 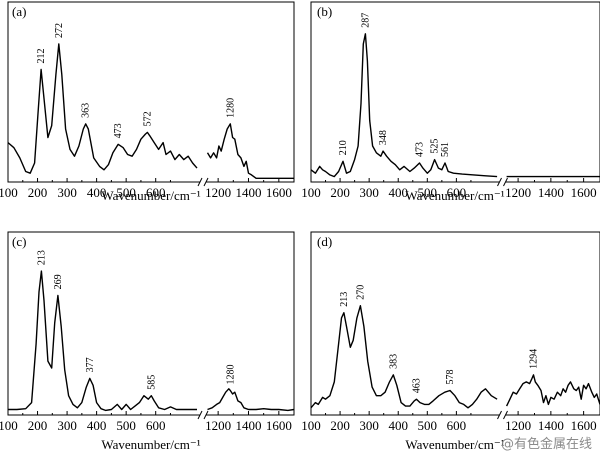 I want to click on peak-label: 212, so click(x=41, y=56).